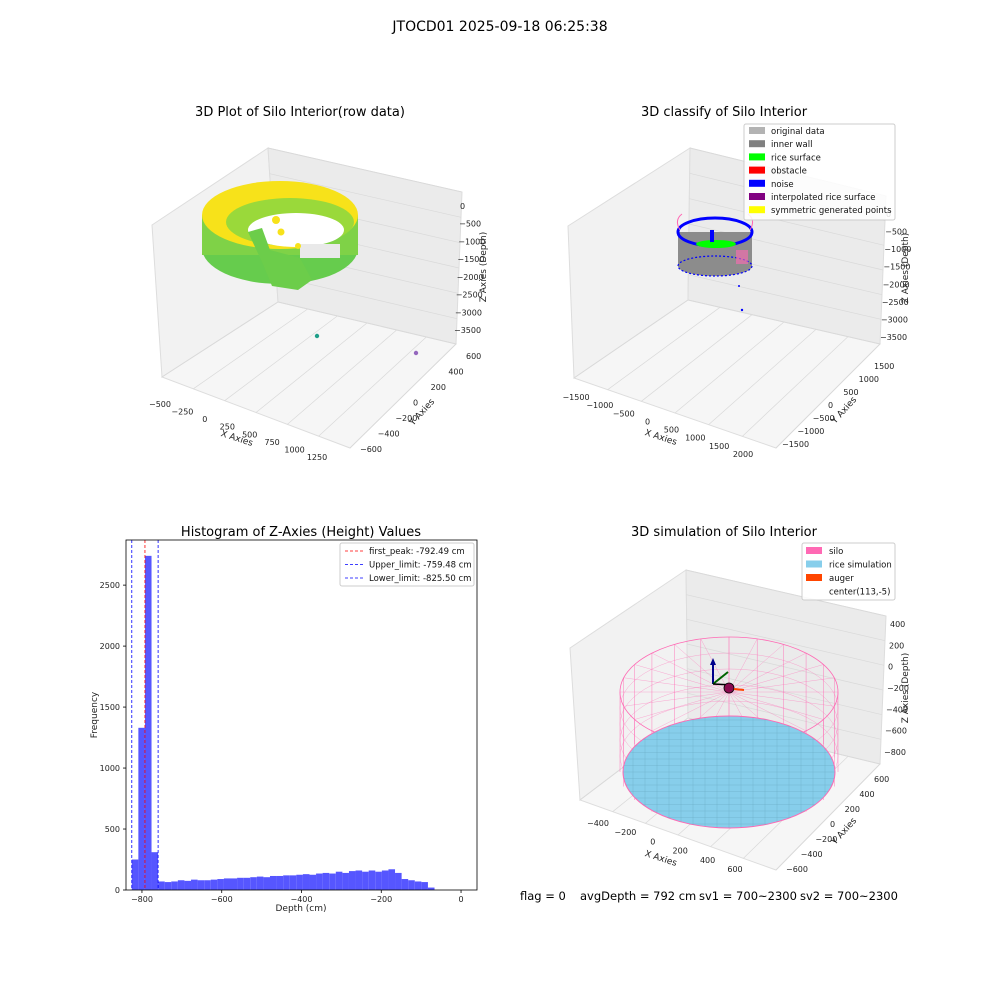 This screenshot has height=1000, width=1000. Describe the element at coordinates (638, 896) in the screenshot. I see `avg-depth-text: avgDepth = 792 cm` at that location.